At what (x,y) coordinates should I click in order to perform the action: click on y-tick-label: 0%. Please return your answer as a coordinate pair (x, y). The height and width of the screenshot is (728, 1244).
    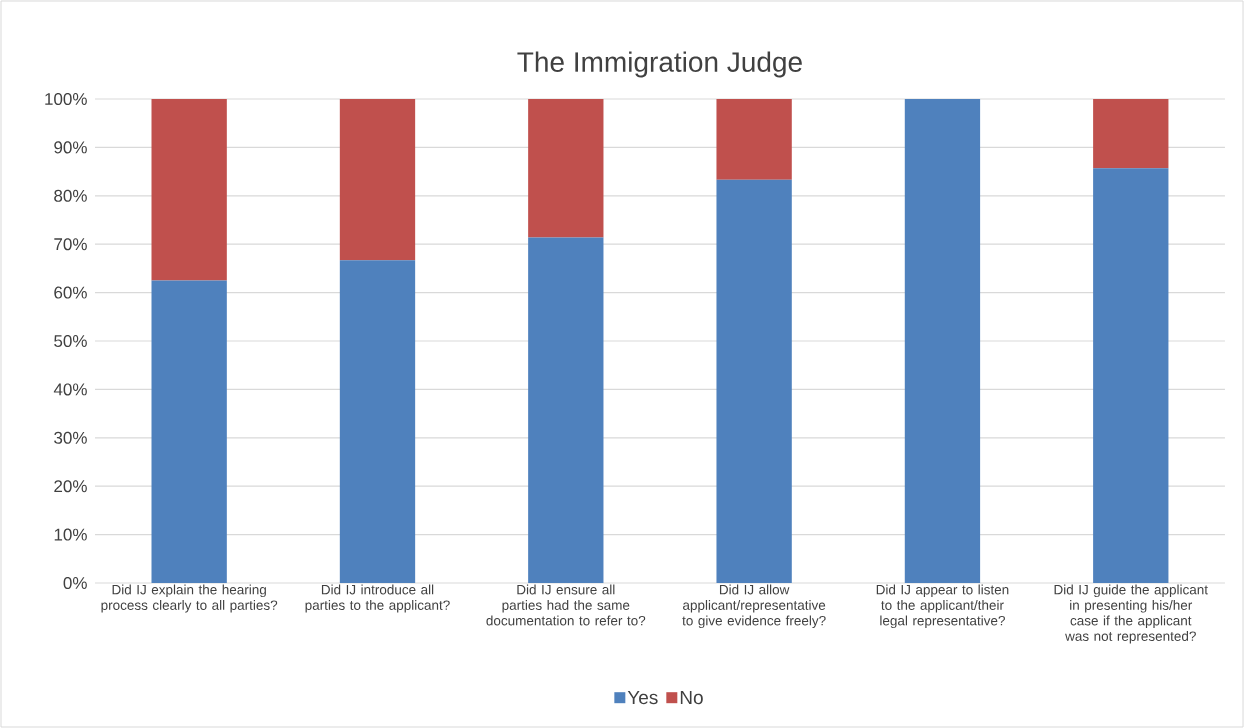
    Looking at the image, I should click on (75, 583).